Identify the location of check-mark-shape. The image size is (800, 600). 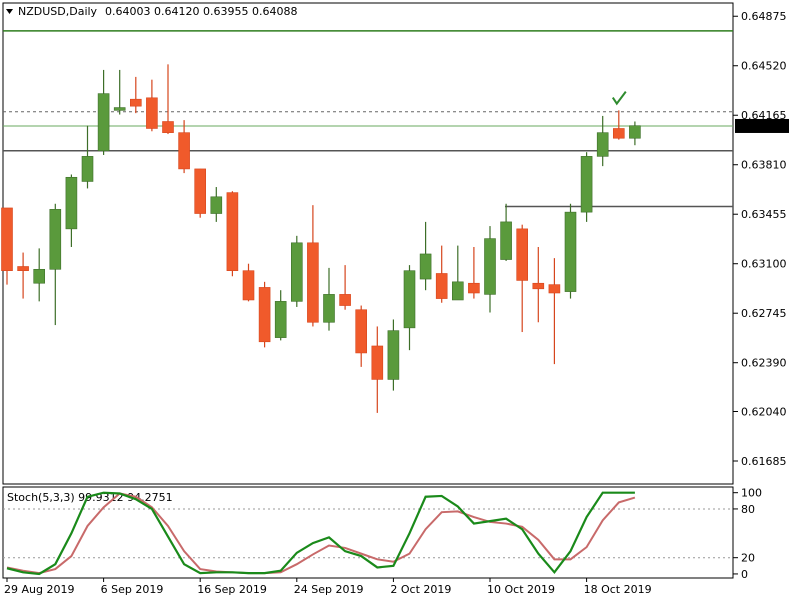
(619, 98).